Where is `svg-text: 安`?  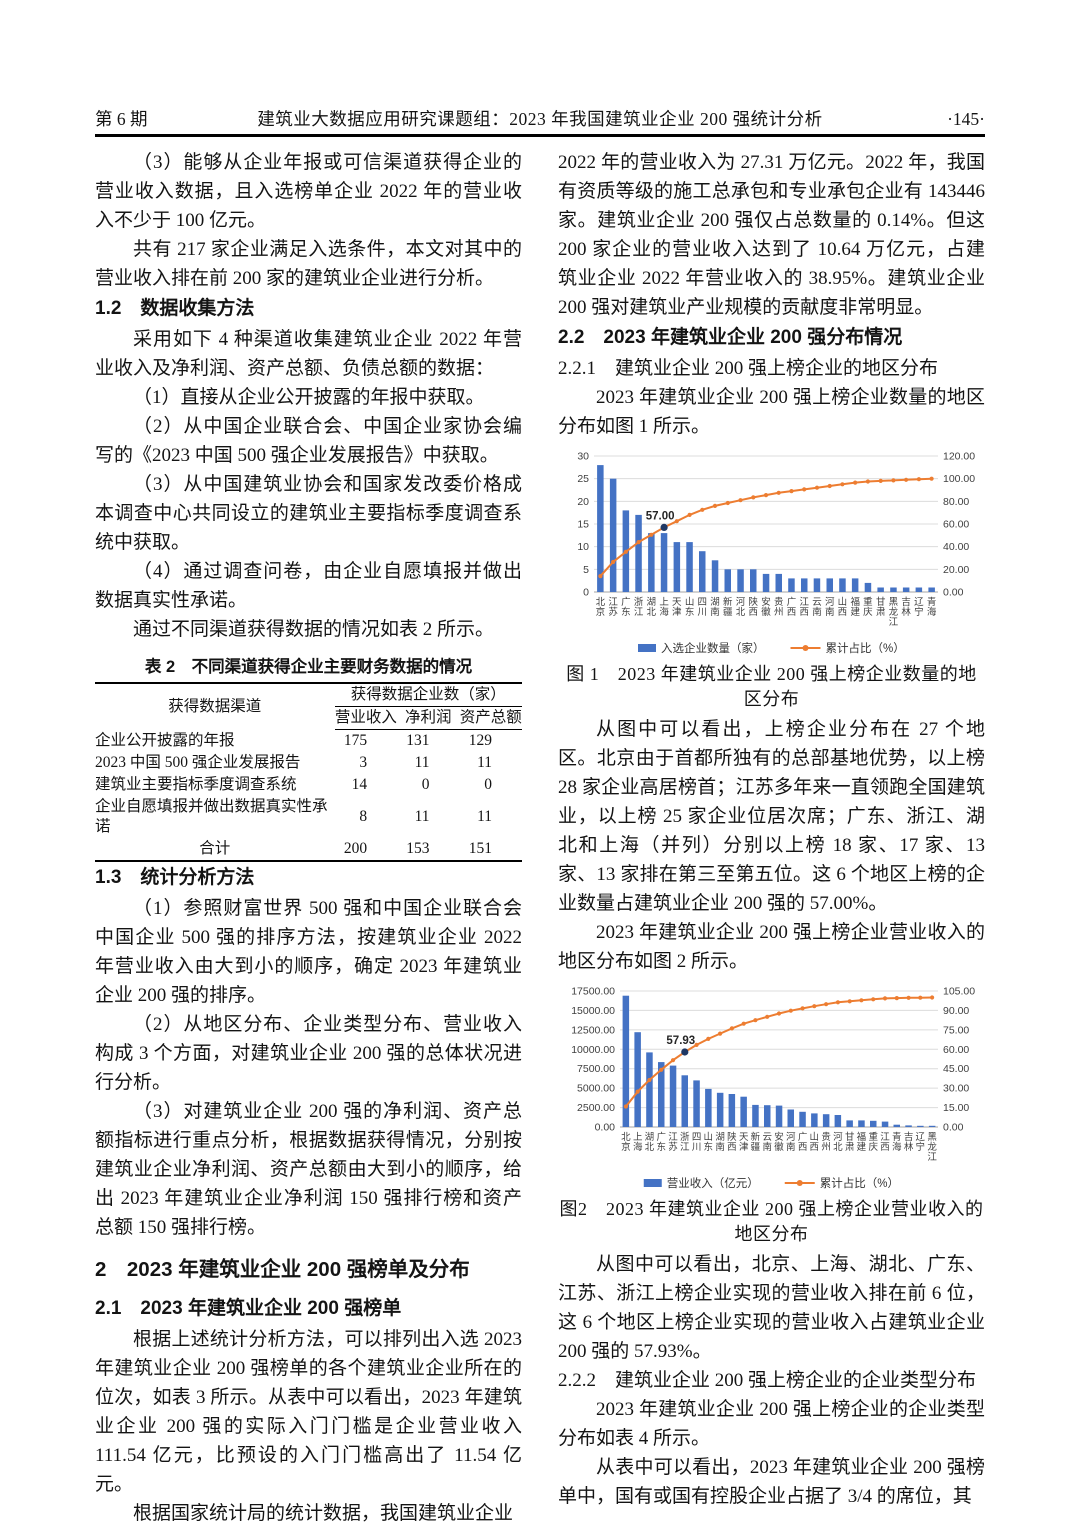
svg-text: 安 is located at coordinates (779, 1137).